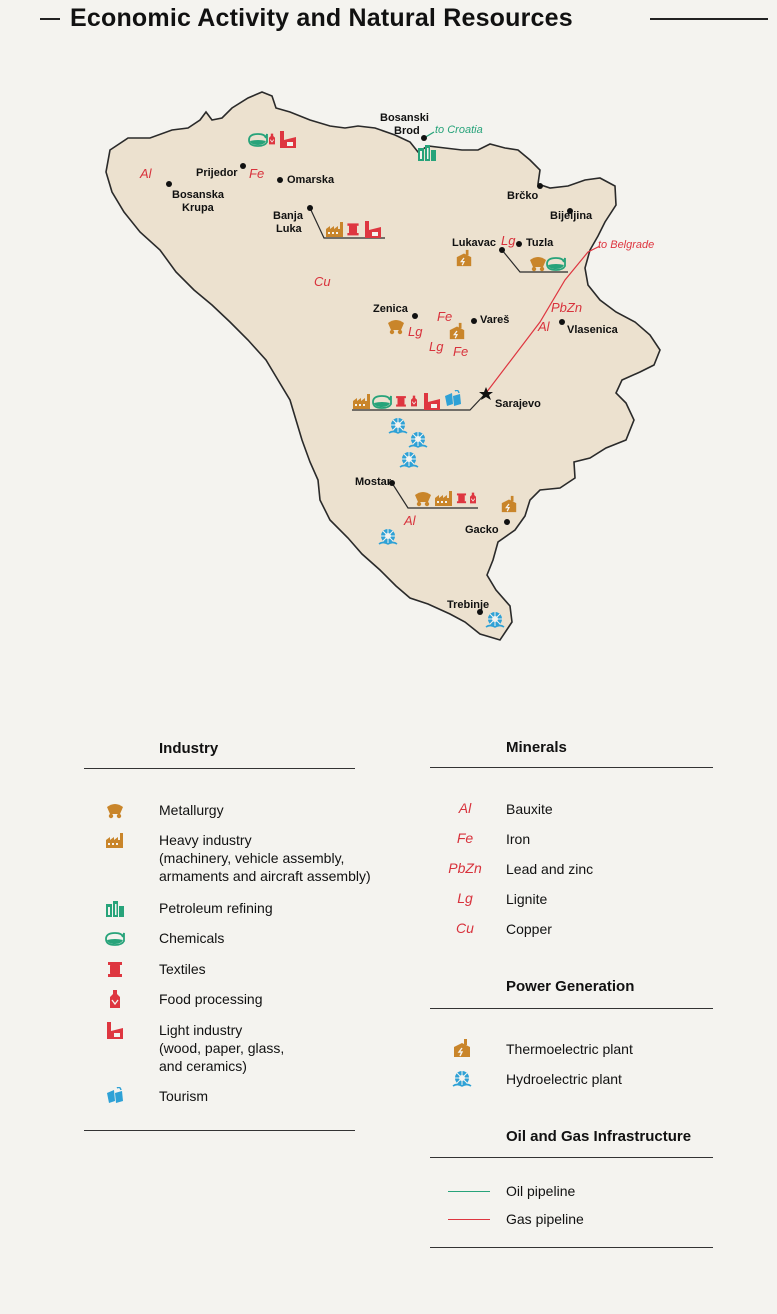 The height and width of the screenshot is (1314, 777). I want to click on legend-item-label: Lead and zinc, so click(550, 869).